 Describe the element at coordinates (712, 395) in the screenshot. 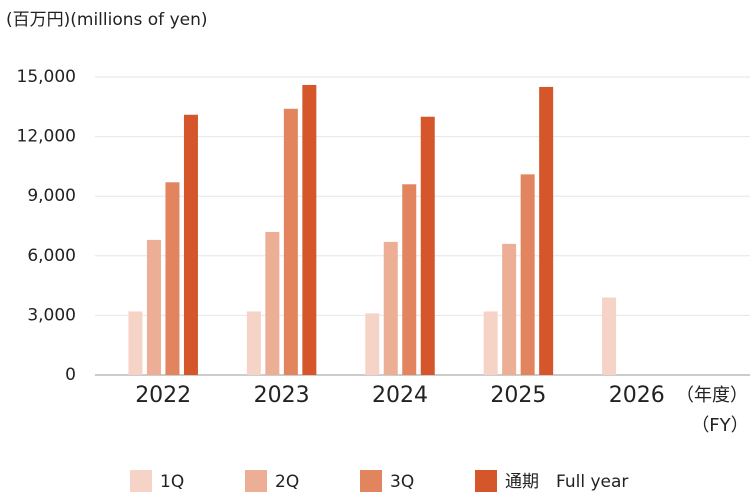

I see `x-axis-label: （年度）` at that location.